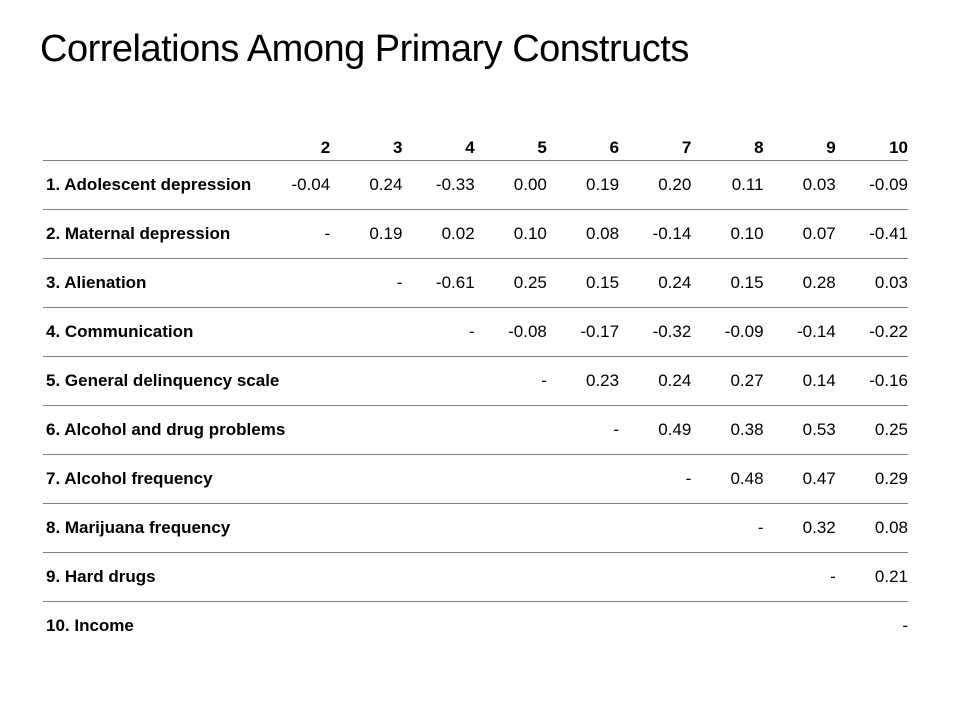  Describe the element at coordinates (583, 145) in the screenshot. I see `column-header-6: 6` at that location.